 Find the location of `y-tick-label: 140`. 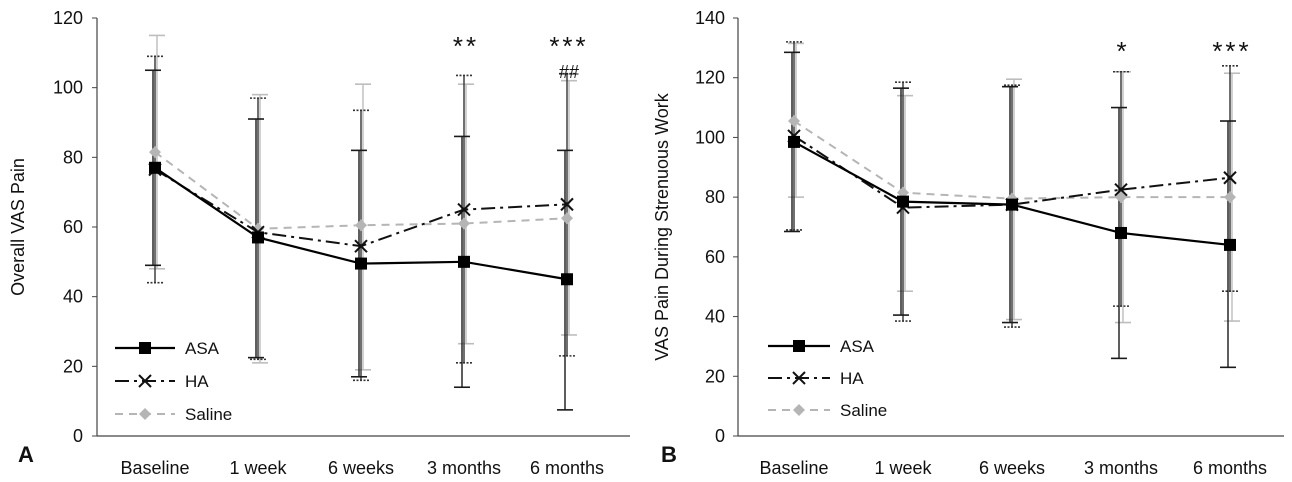

y-tick-label: 140 is located at coordinates (710, 18).